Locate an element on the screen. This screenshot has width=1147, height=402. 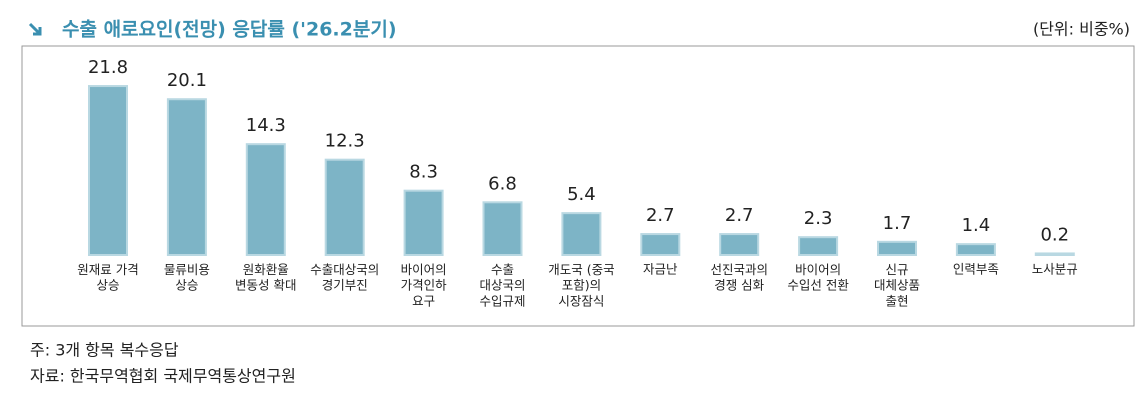
chart-title: 수출 애로요인(전망) 응답률 ('26.2분기) is located at coordinates (229, 30).